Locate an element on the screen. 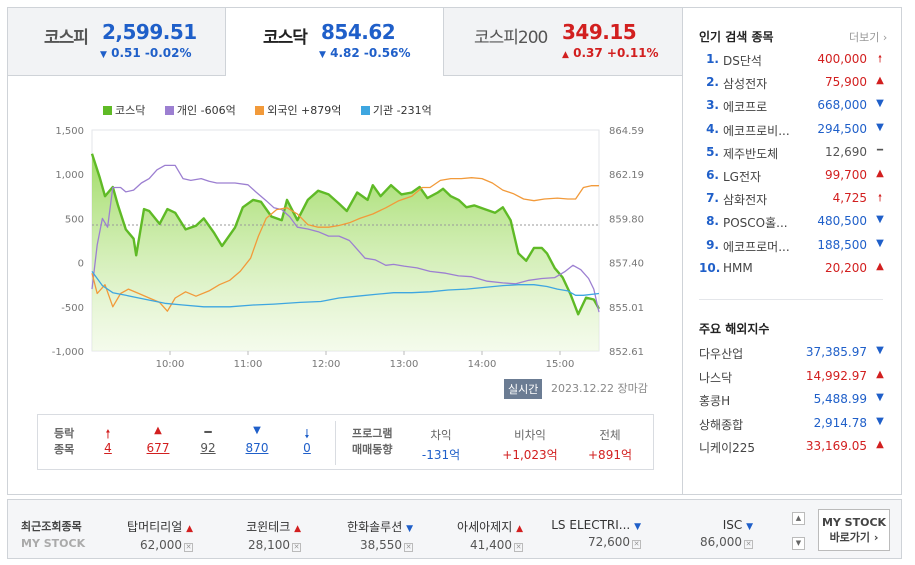  popular-item: 5. 제주반도체 12,690 ━ is located at coordinates (794, 155).